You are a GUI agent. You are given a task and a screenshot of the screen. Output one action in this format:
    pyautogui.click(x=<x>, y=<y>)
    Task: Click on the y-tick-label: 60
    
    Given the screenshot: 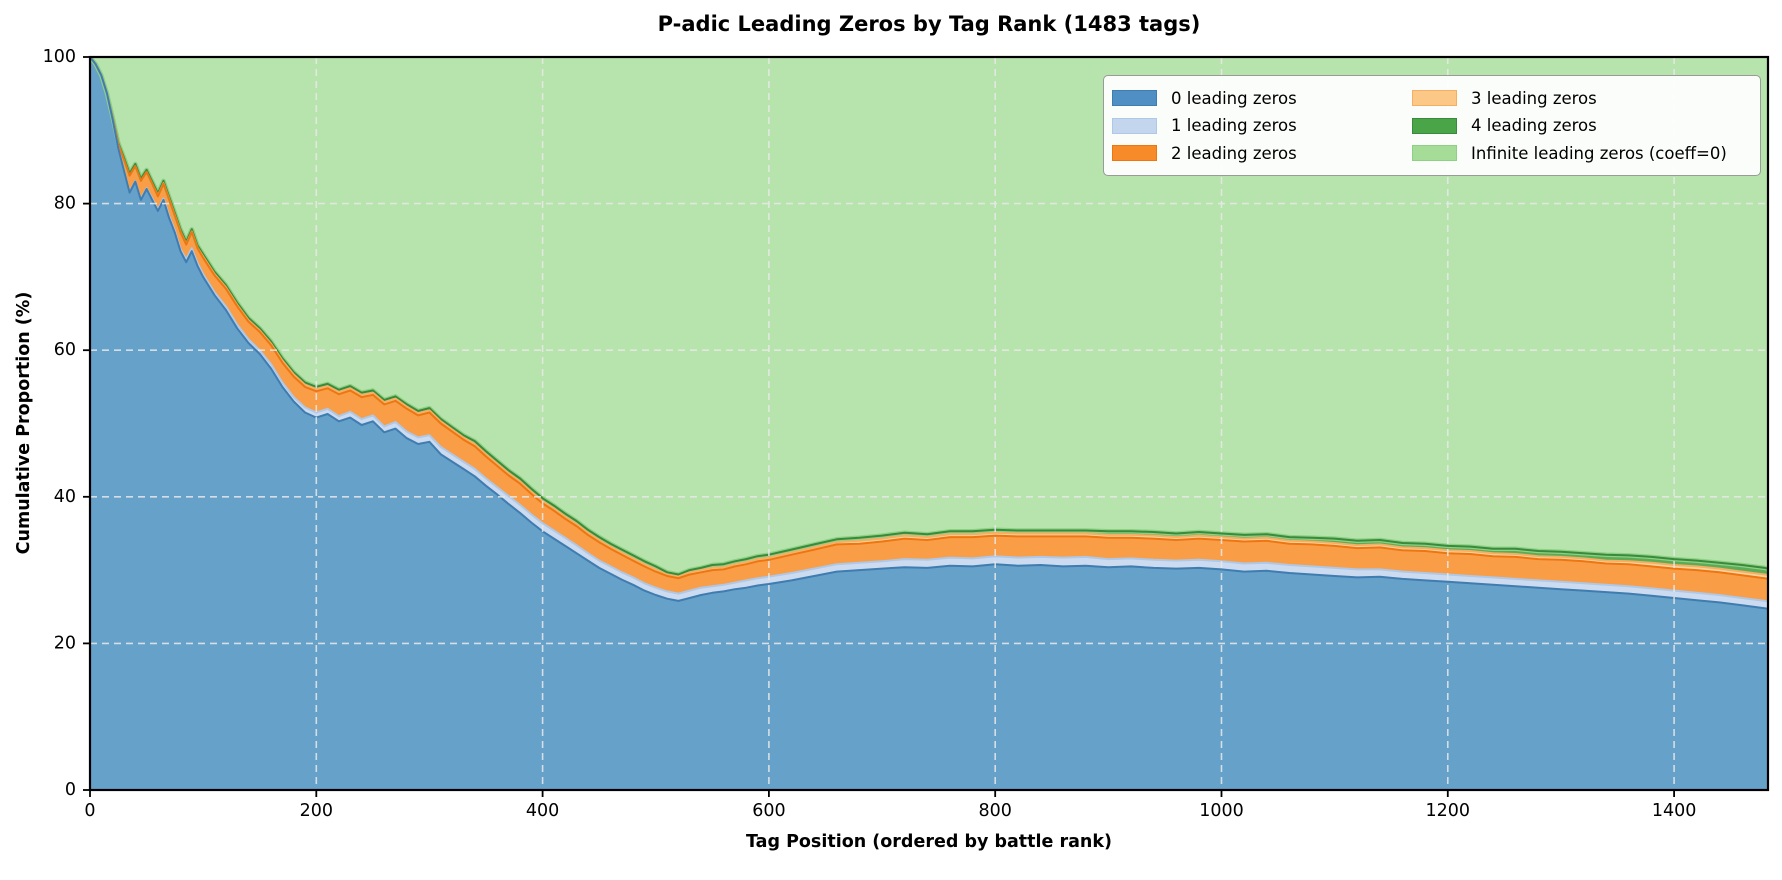 What is the action you would take?
    pyautogui.click(x=65, y=350)
    